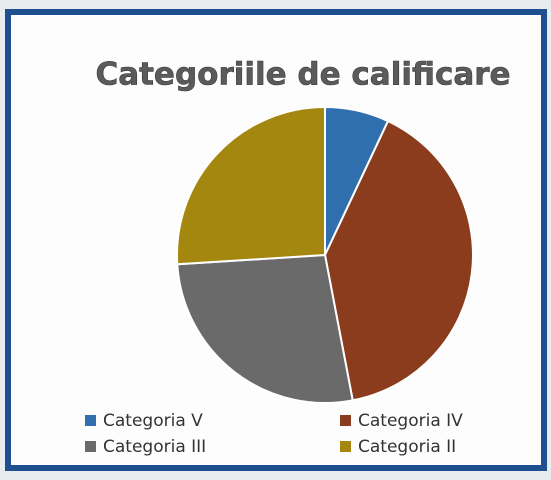  I want to click on legend-label: Categoria IV, so click(410, 421).